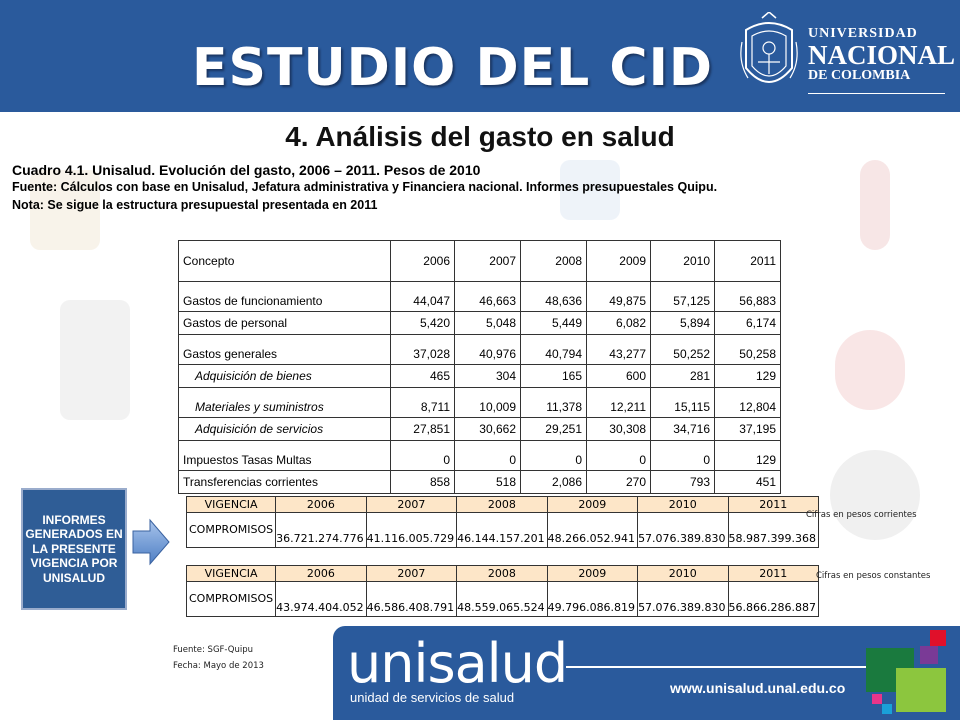 The height and width of the screenshot is (720, 960). I want to click on footnote-date: Fecha: Mayo de 2013, so click(218, 666).